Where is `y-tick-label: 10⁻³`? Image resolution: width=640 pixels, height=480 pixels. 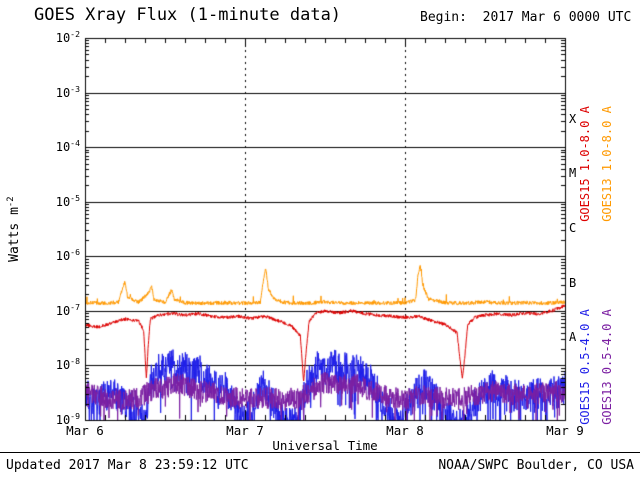 y-tick-label: 10⁻³ is located at coordinates (67, 91).